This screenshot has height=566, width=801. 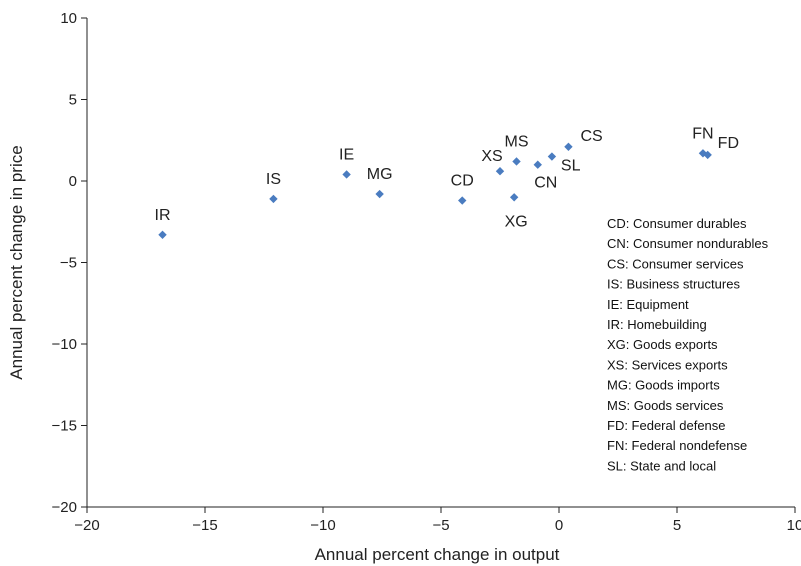 I want to click on y-tick-label: 0, so click(x=73, y=181).